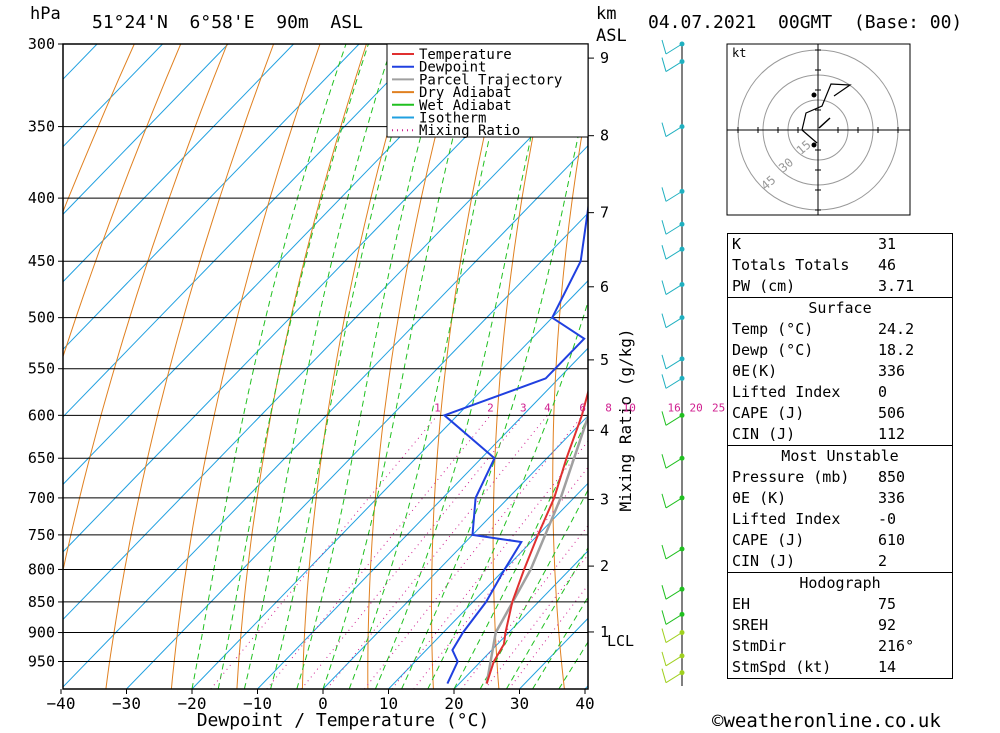 This screenshot has width=1000, height=733. Describe the element at coordinates (824, 123) in the screenshot. I see `storm-motion-arrow` at that location.